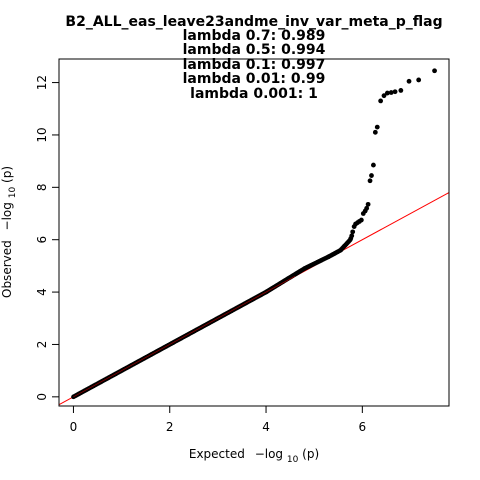  Describe the element at coordinates (269, 454) in the screenshot. I see `x-axis-label-minus-log: −log` at that location.